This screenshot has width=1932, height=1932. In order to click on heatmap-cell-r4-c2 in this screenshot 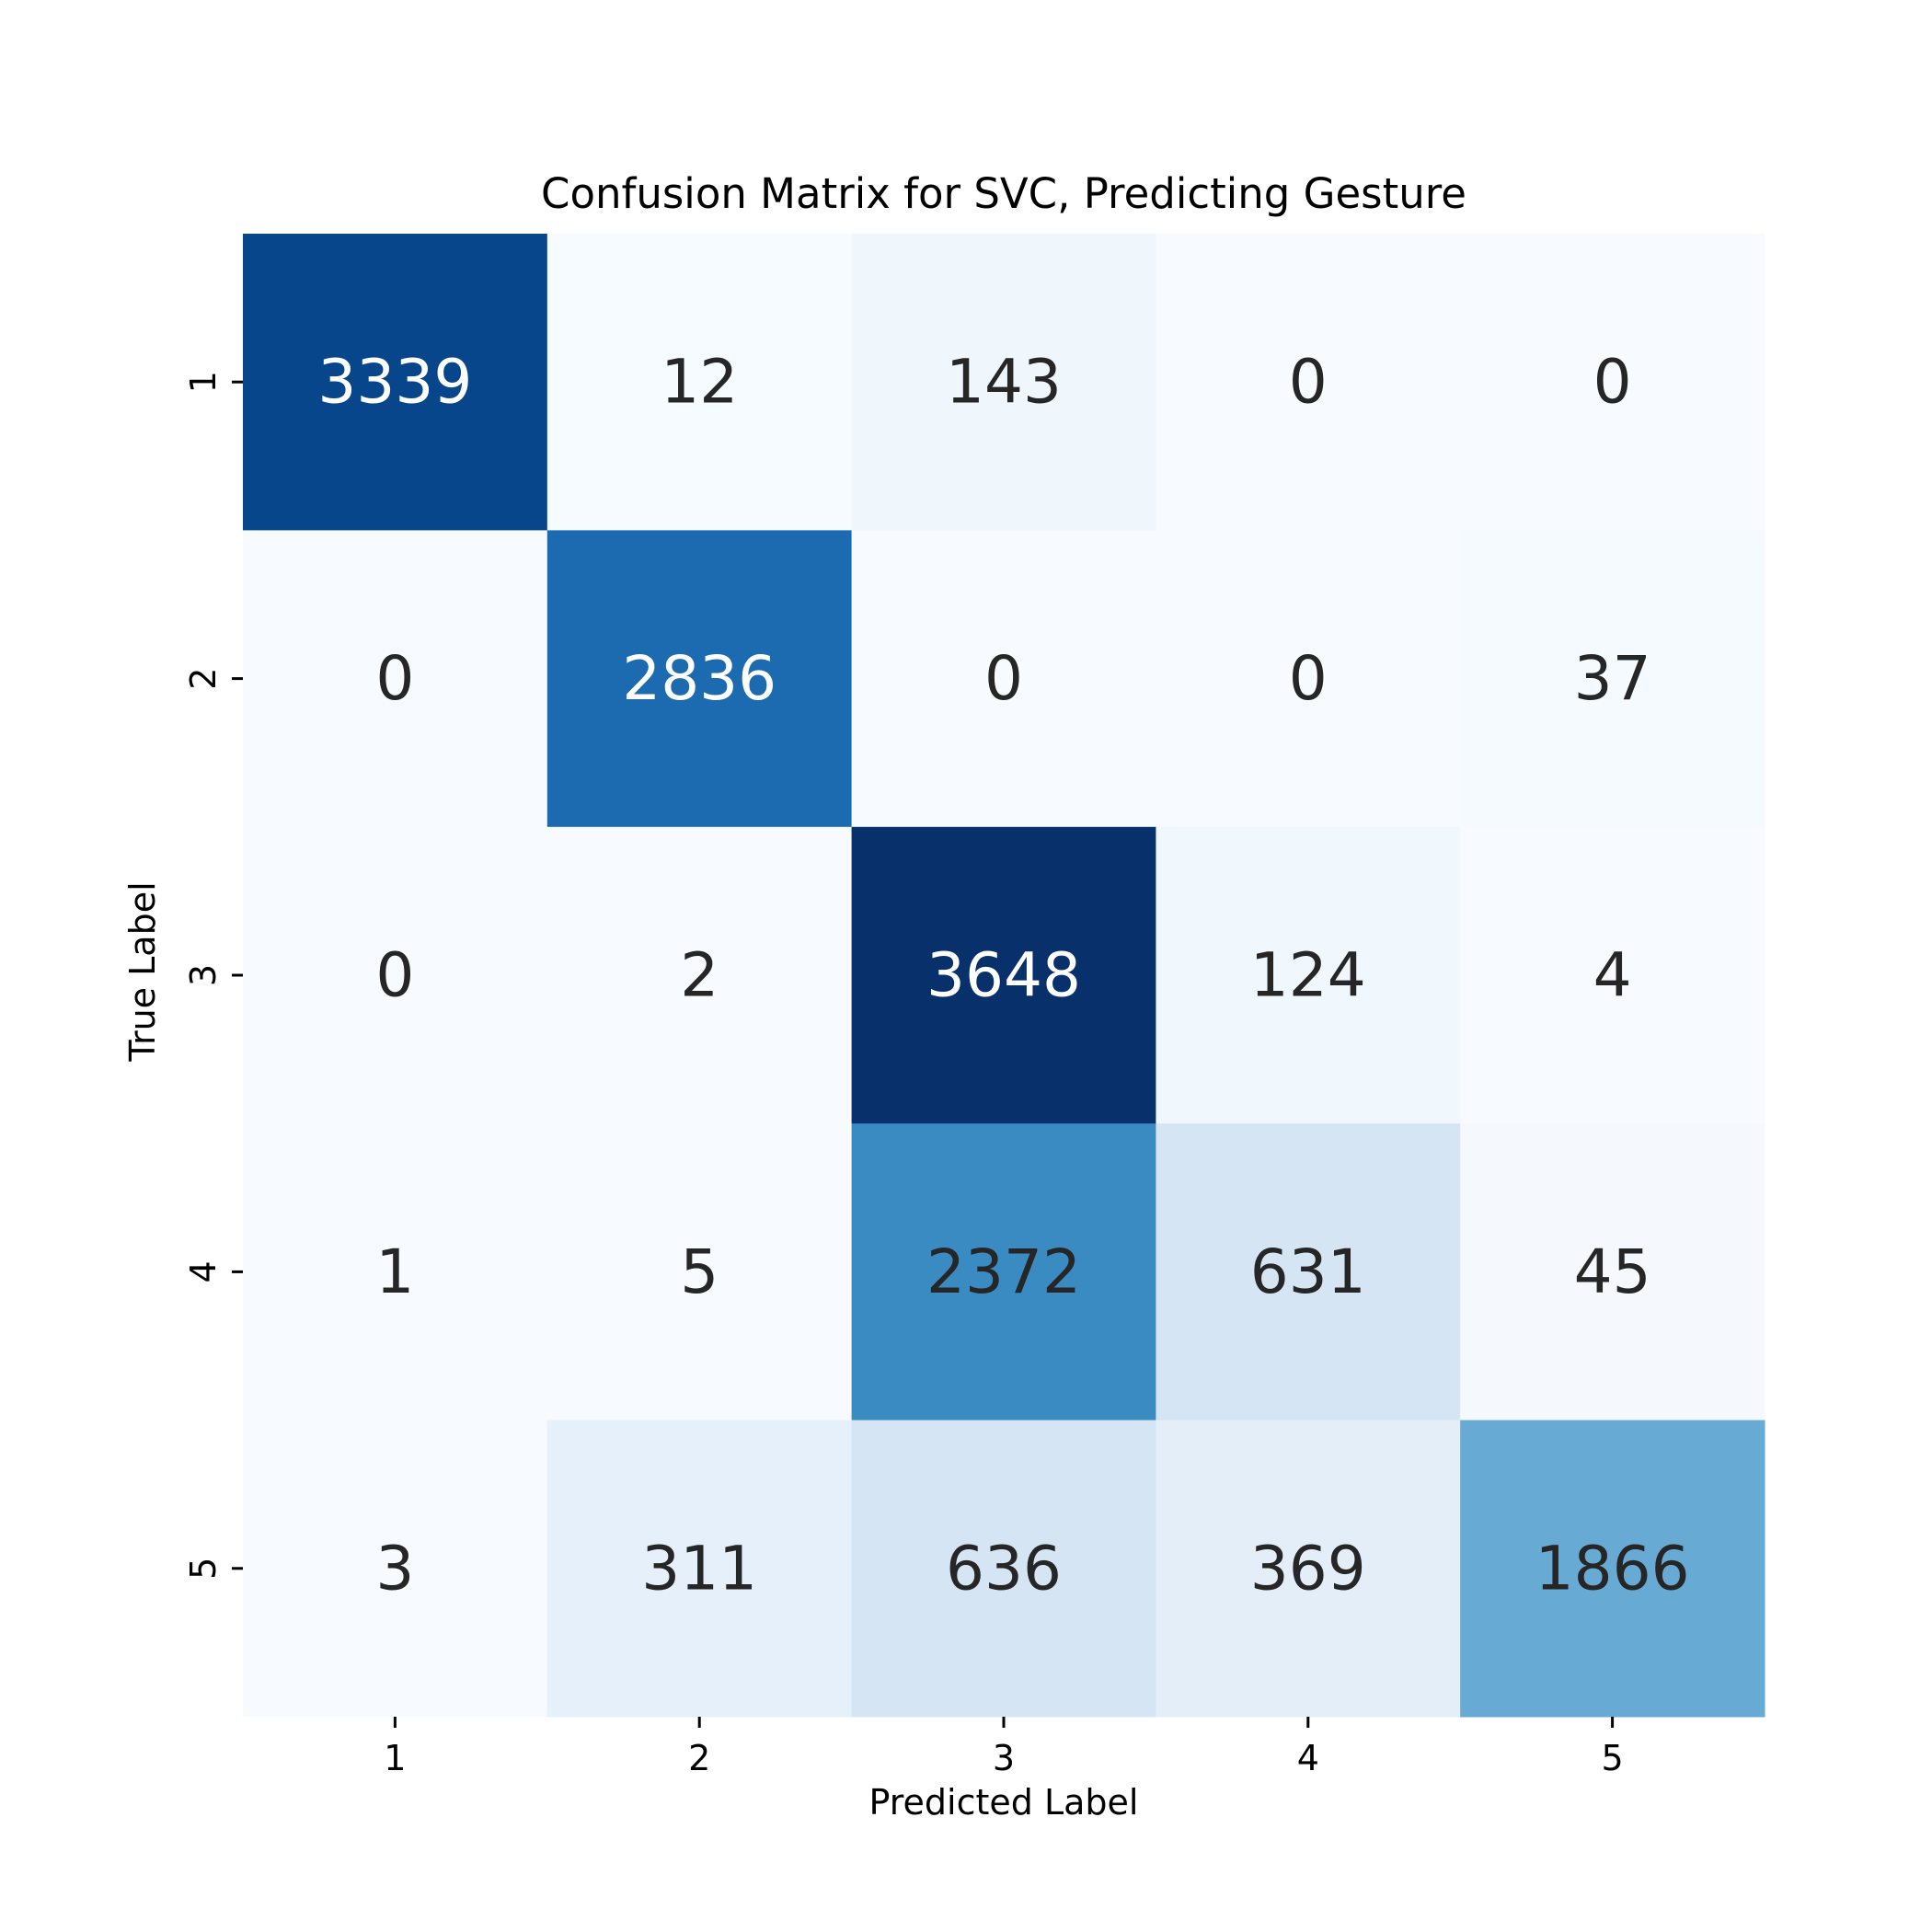, I will do `click(699, 1272)`.